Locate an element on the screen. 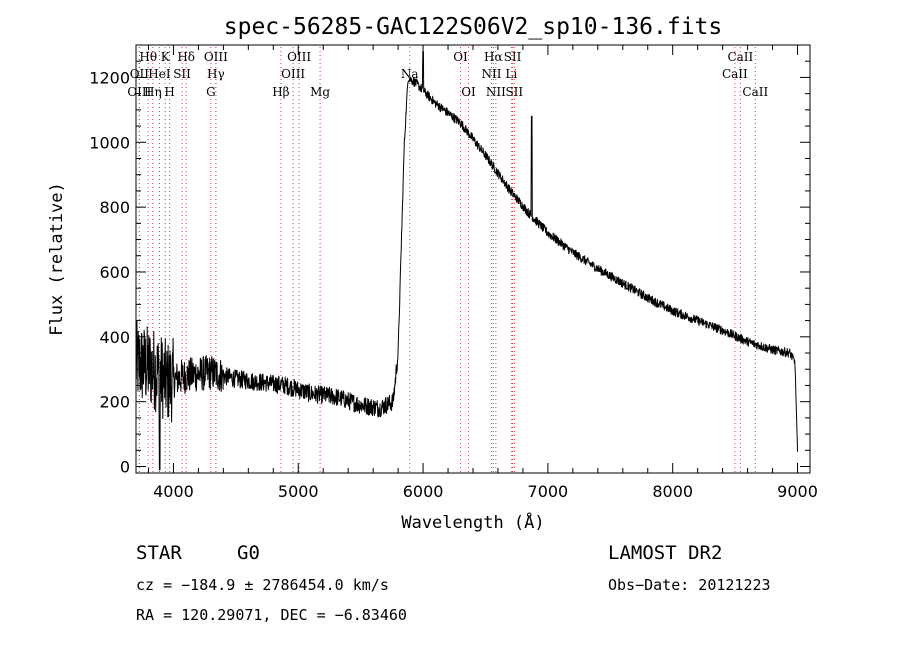 Image resolution: width=900 pixels, height=650 pixels. line-label-17: CaII is located at coordinates (735, 74).